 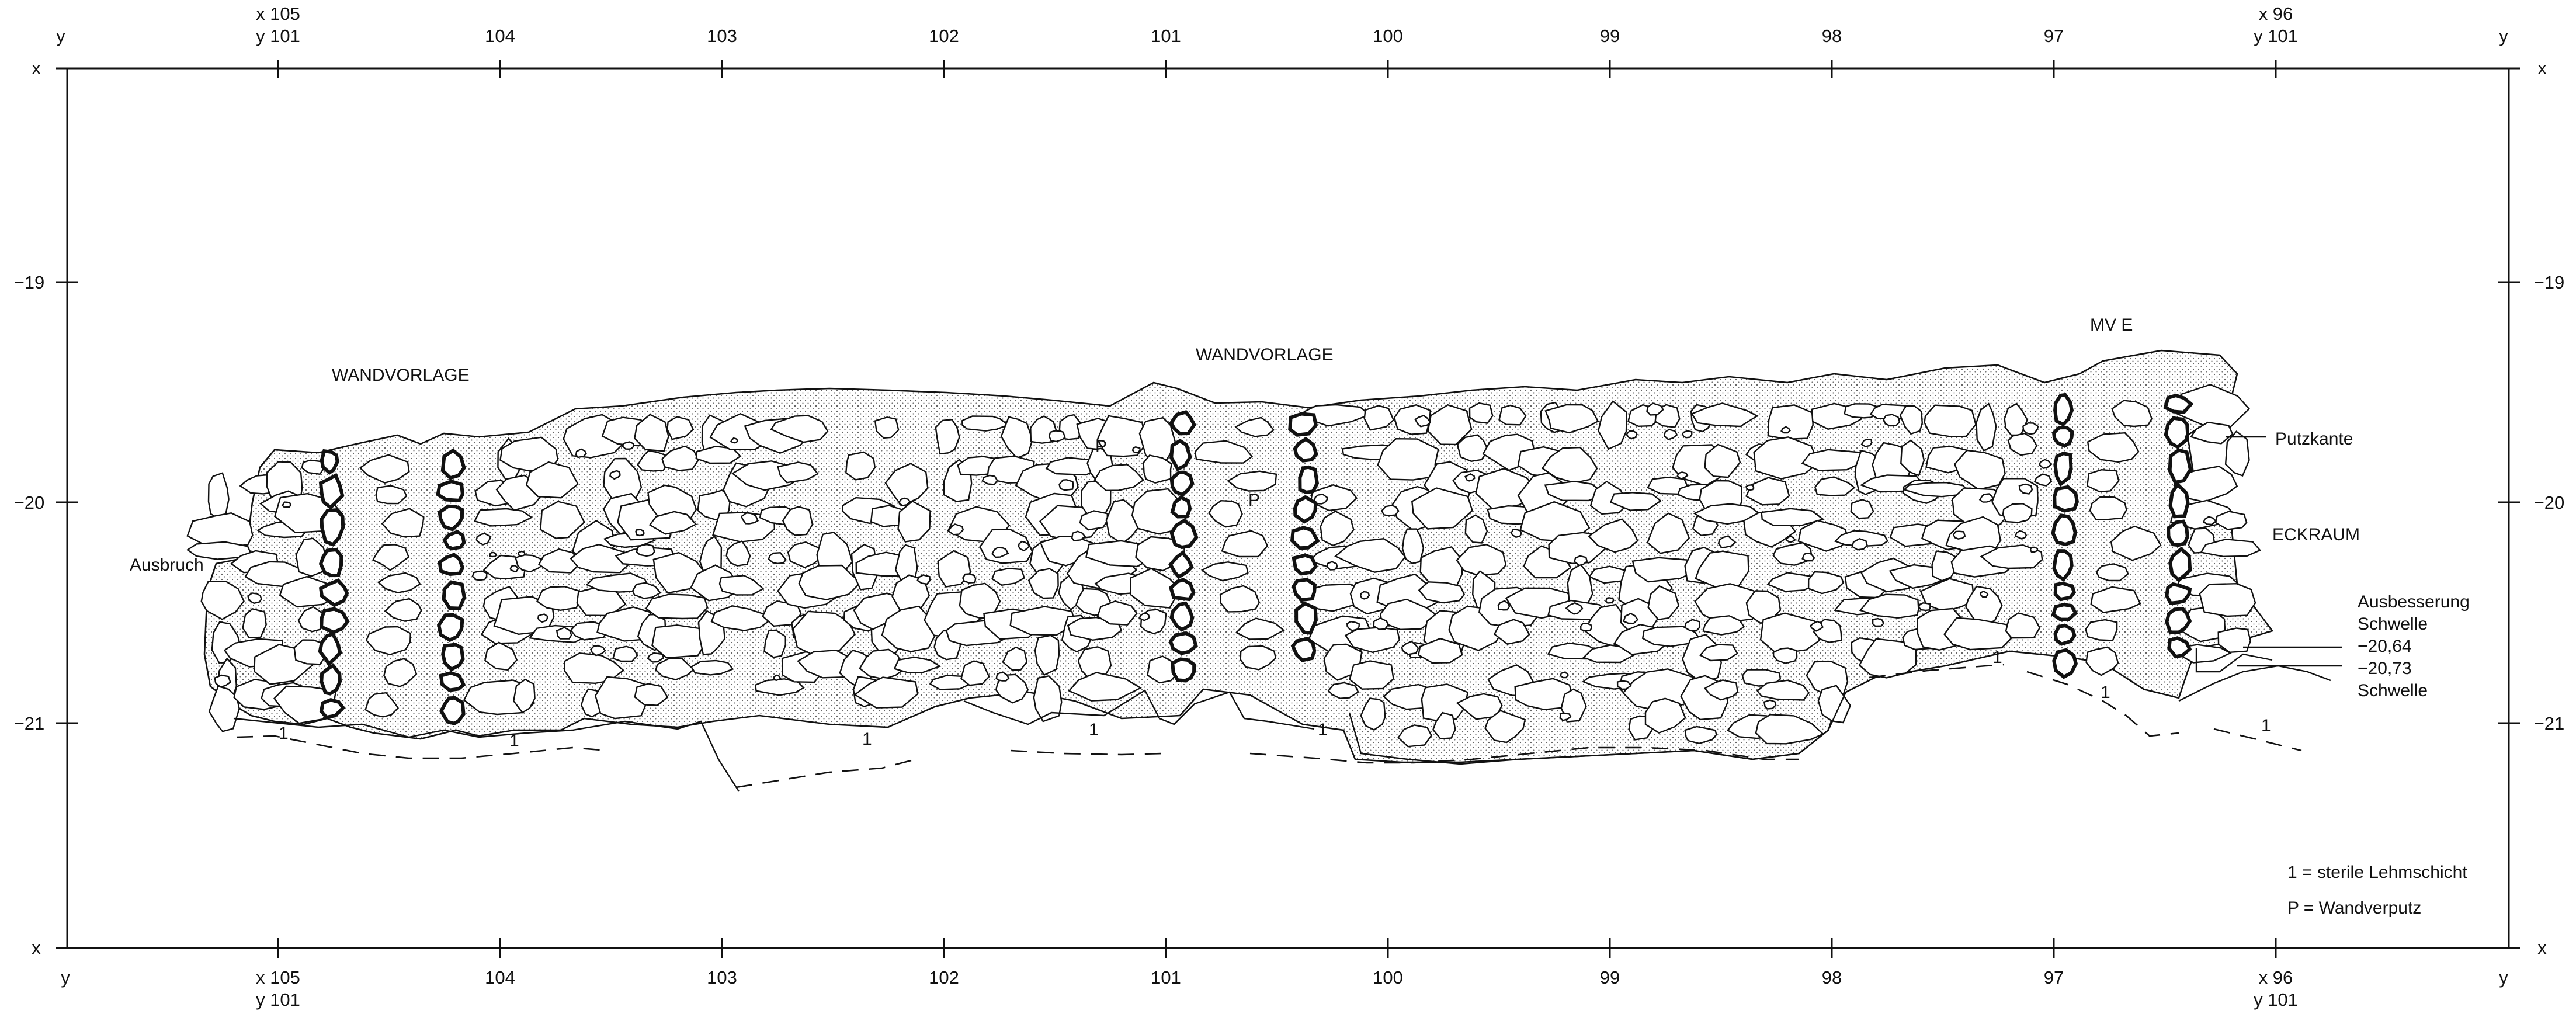 What do you see at coordinates (2377, 873) in the screenshot?
I see `legend-sterile-layer: 1 = sterile Lehmschicht` at bounding box center [2377, 873].